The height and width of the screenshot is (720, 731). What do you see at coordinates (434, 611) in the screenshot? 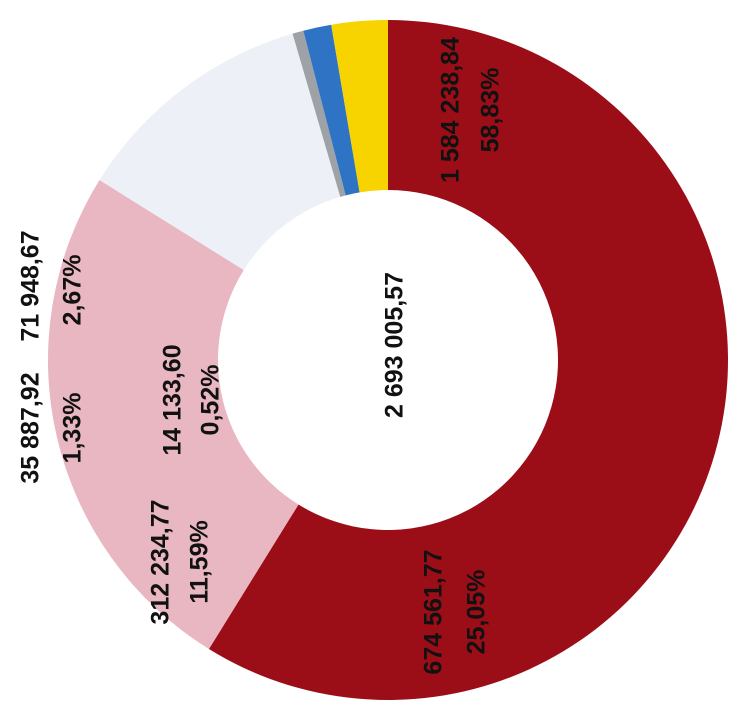
I see `slice-value-label: 674 561,77` at bounding box center [434, 611].